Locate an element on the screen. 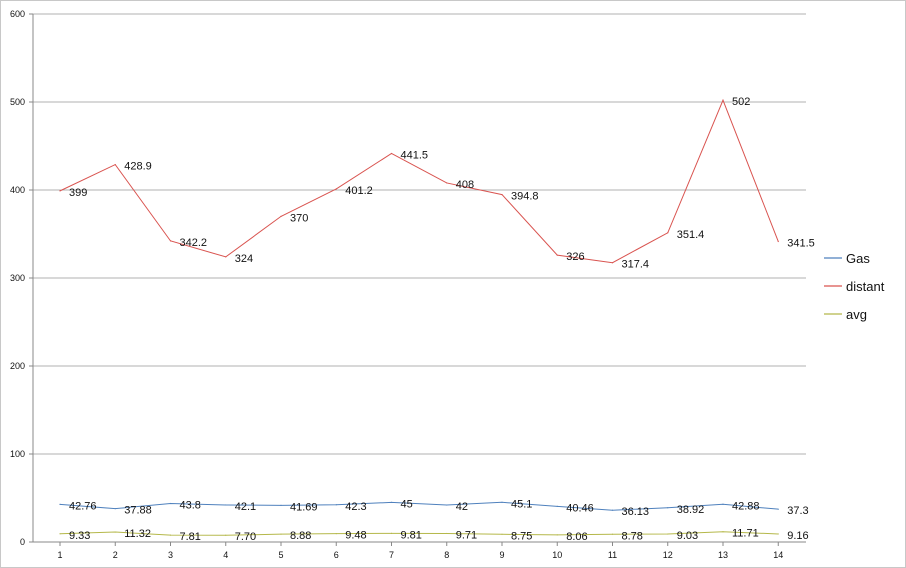 Image resolution: width=906 pixels, height=568 pixels. legend-label-distant: distant is located at coordinates (865, 286).